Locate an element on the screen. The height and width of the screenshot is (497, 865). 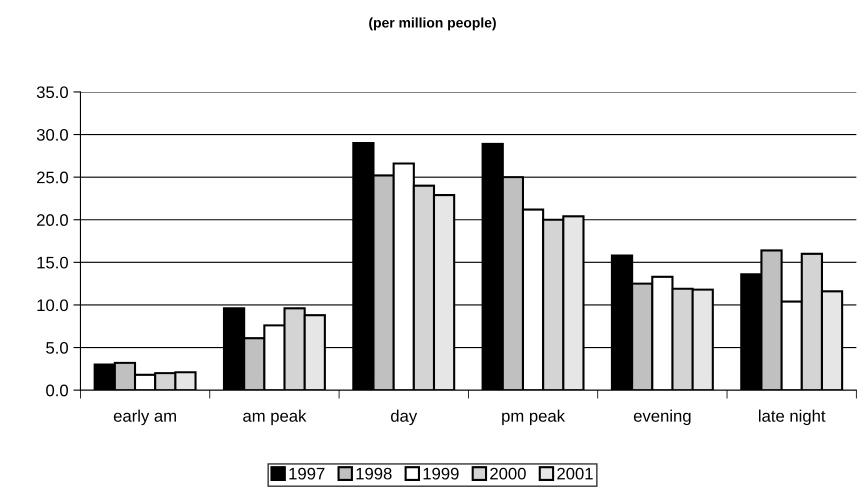
legend-label: 1998 is located at coordinates (374, 474).